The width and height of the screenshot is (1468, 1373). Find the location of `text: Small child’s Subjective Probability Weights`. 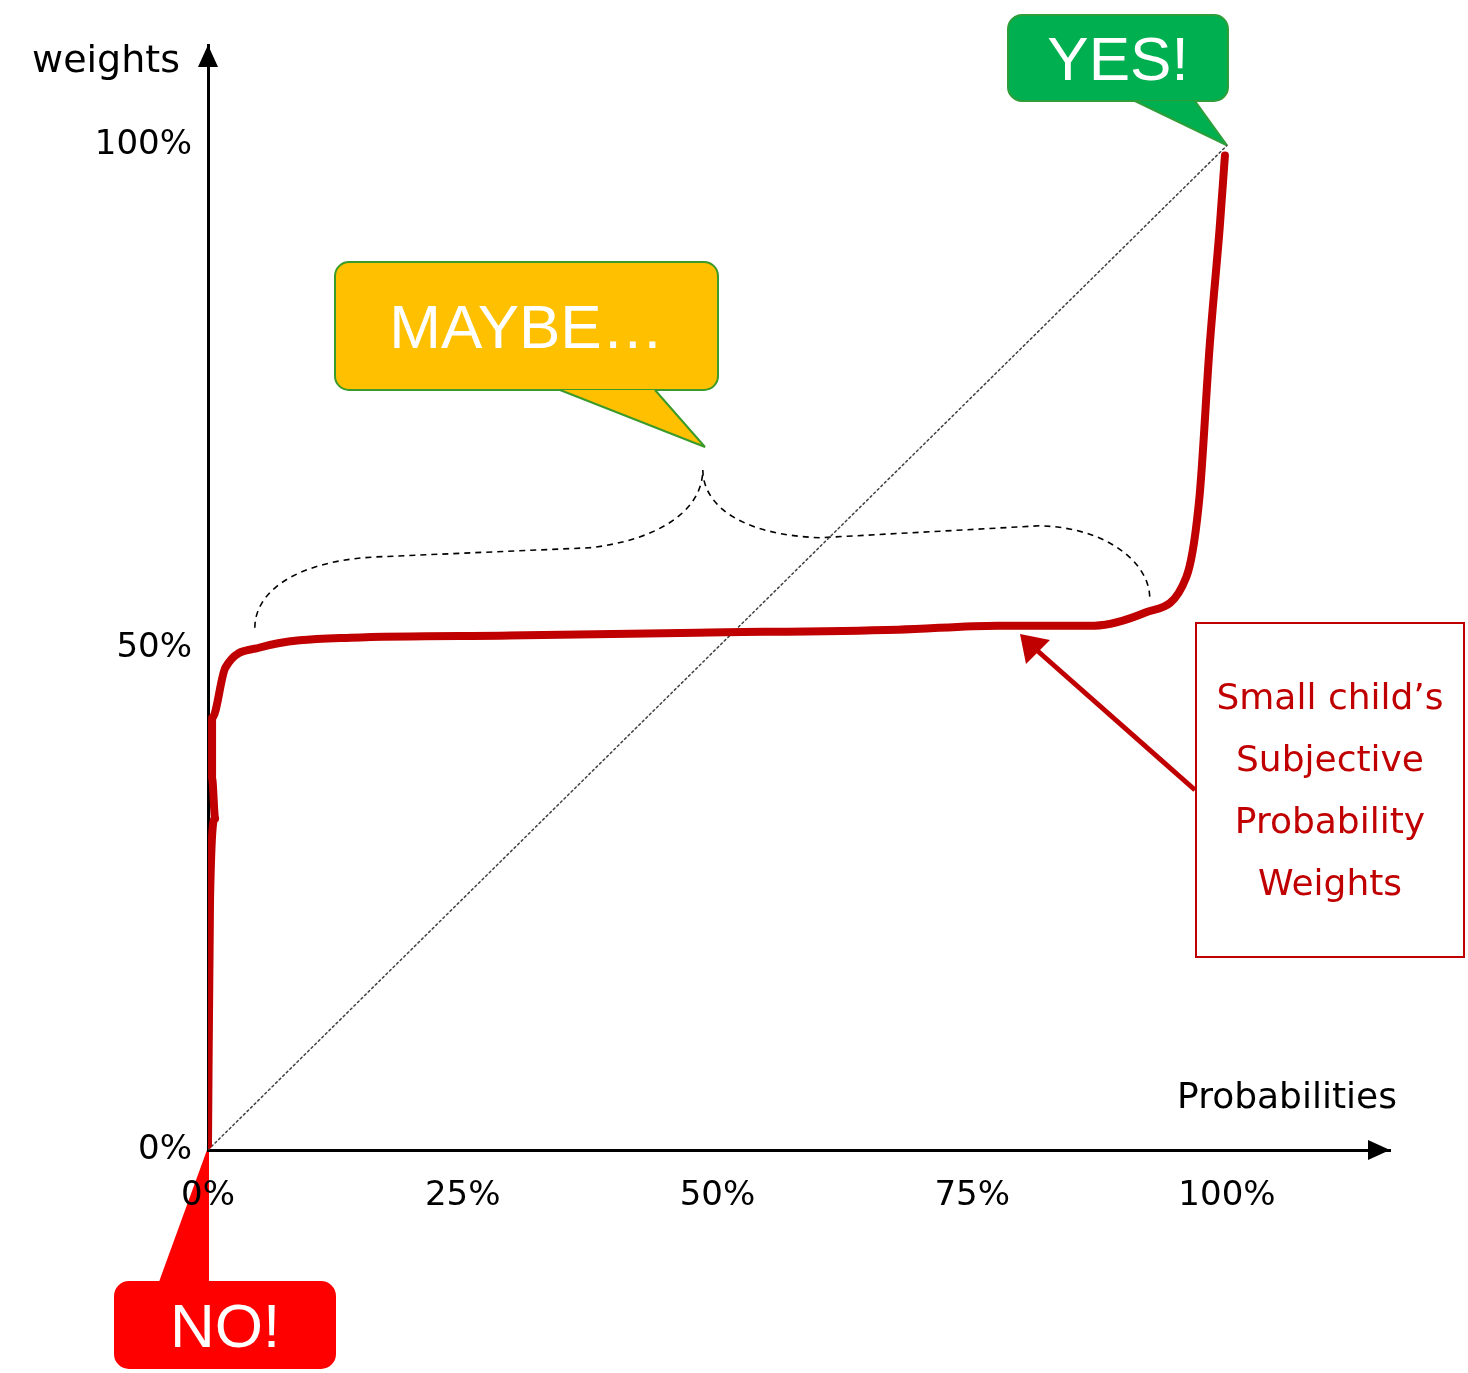

text: Small child’s Subjective Probability Weights is located at coordinates (1330, 790).